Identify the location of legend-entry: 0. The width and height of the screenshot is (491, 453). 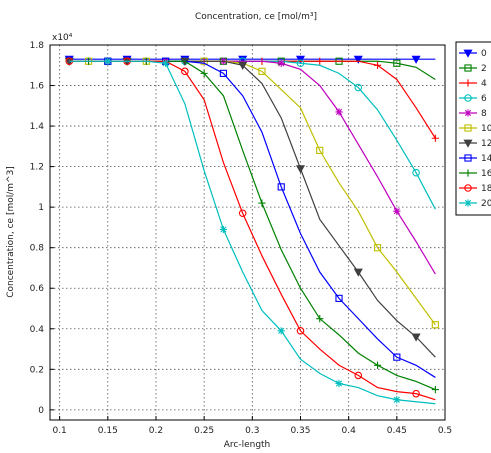
(473, 54).